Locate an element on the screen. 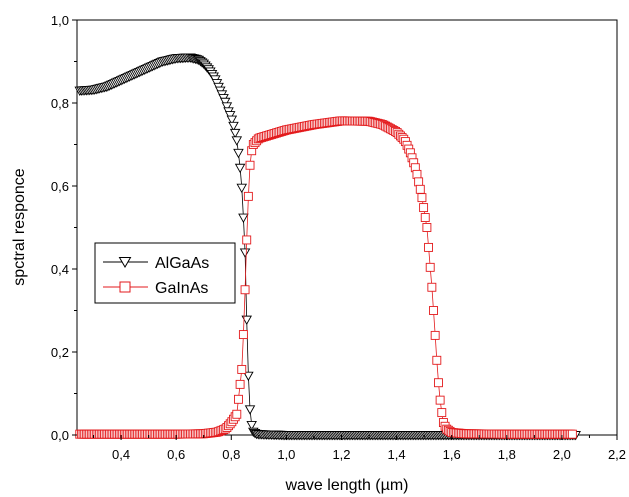  x-tick-label: 0,4 is located at coordinates (121, 454).